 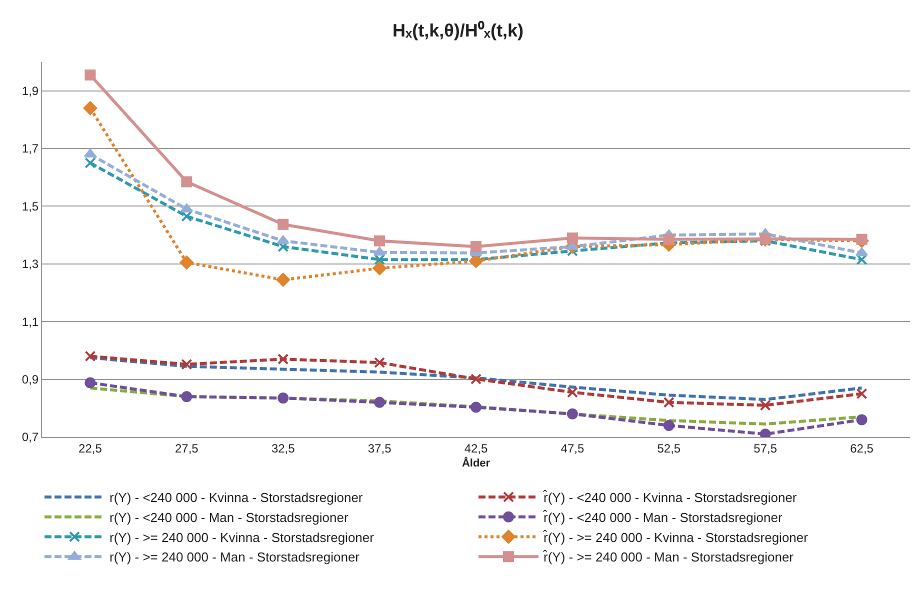 I want to click on y-tick-label: 0,7, so click(x=30, y=437).